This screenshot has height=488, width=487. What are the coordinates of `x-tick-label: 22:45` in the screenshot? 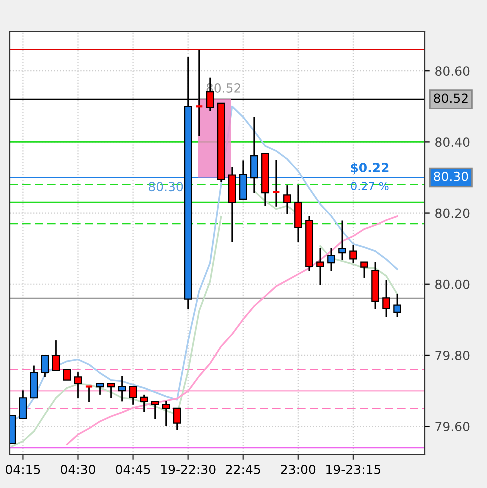 It's located at (243, 469).